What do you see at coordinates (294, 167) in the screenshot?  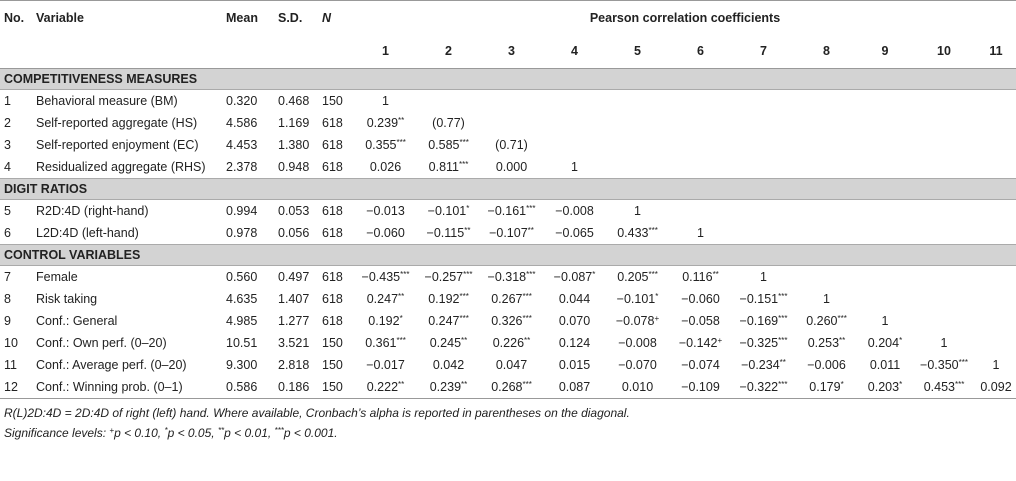 I see `cell-sd: 0.948` at bounding box center [294, 167].